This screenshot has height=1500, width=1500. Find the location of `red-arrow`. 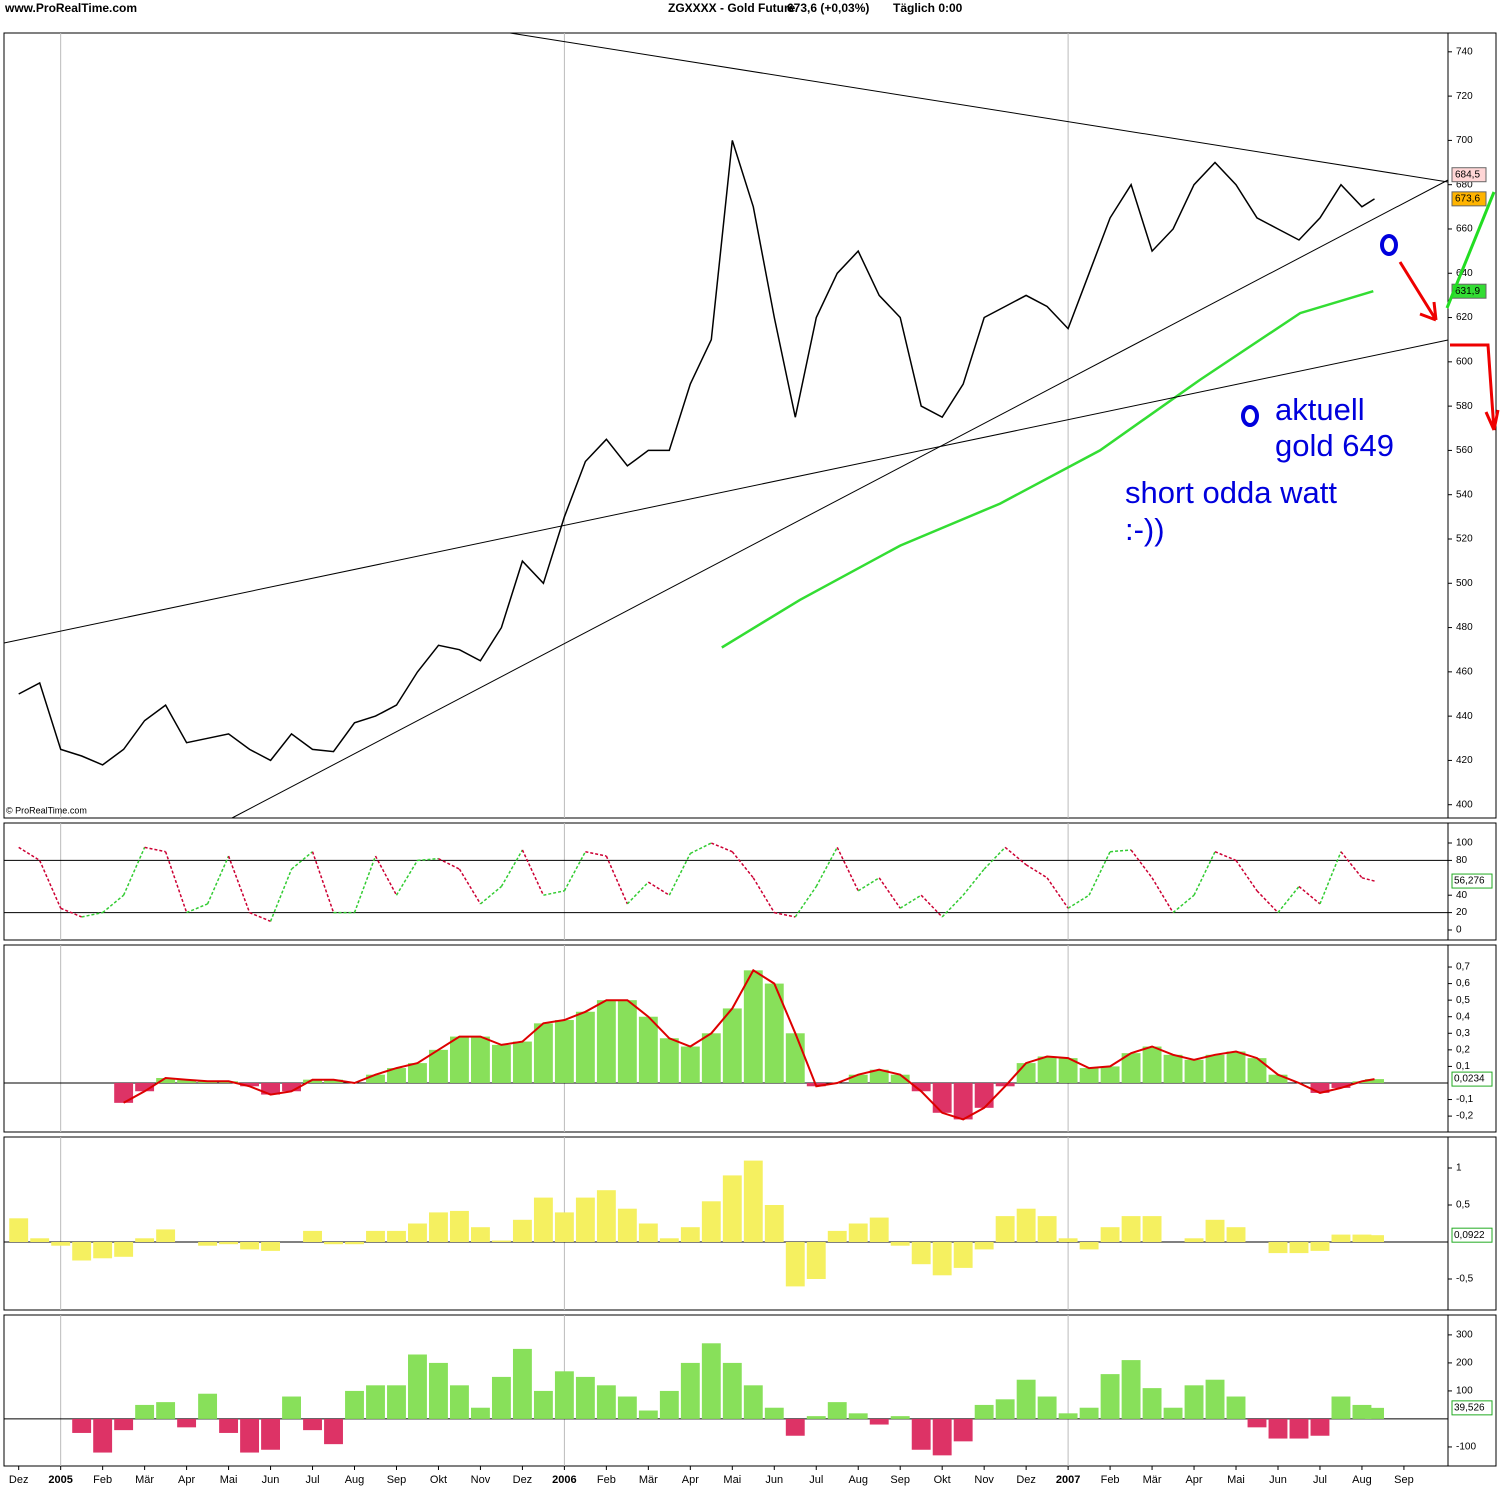

red-arrow is located at coordinates (1418, 291).